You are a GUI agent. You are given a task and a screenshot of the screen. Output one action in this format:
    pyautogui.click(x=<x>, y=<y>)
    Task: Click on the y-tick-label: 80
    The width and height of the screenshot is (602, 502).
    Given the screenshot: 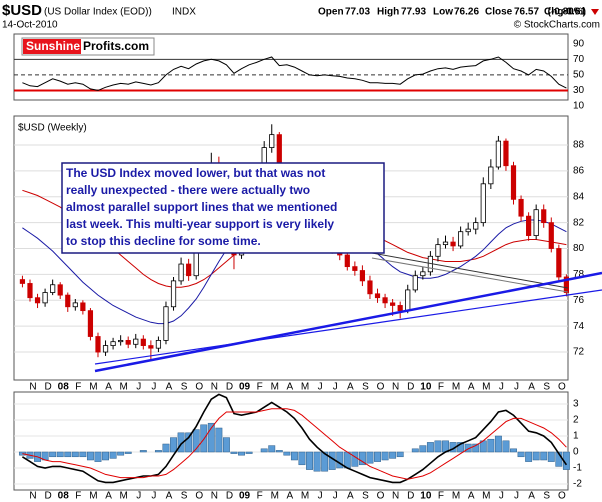 What is the action you would take?
    pyautogui.click(x=579, y=248)
    